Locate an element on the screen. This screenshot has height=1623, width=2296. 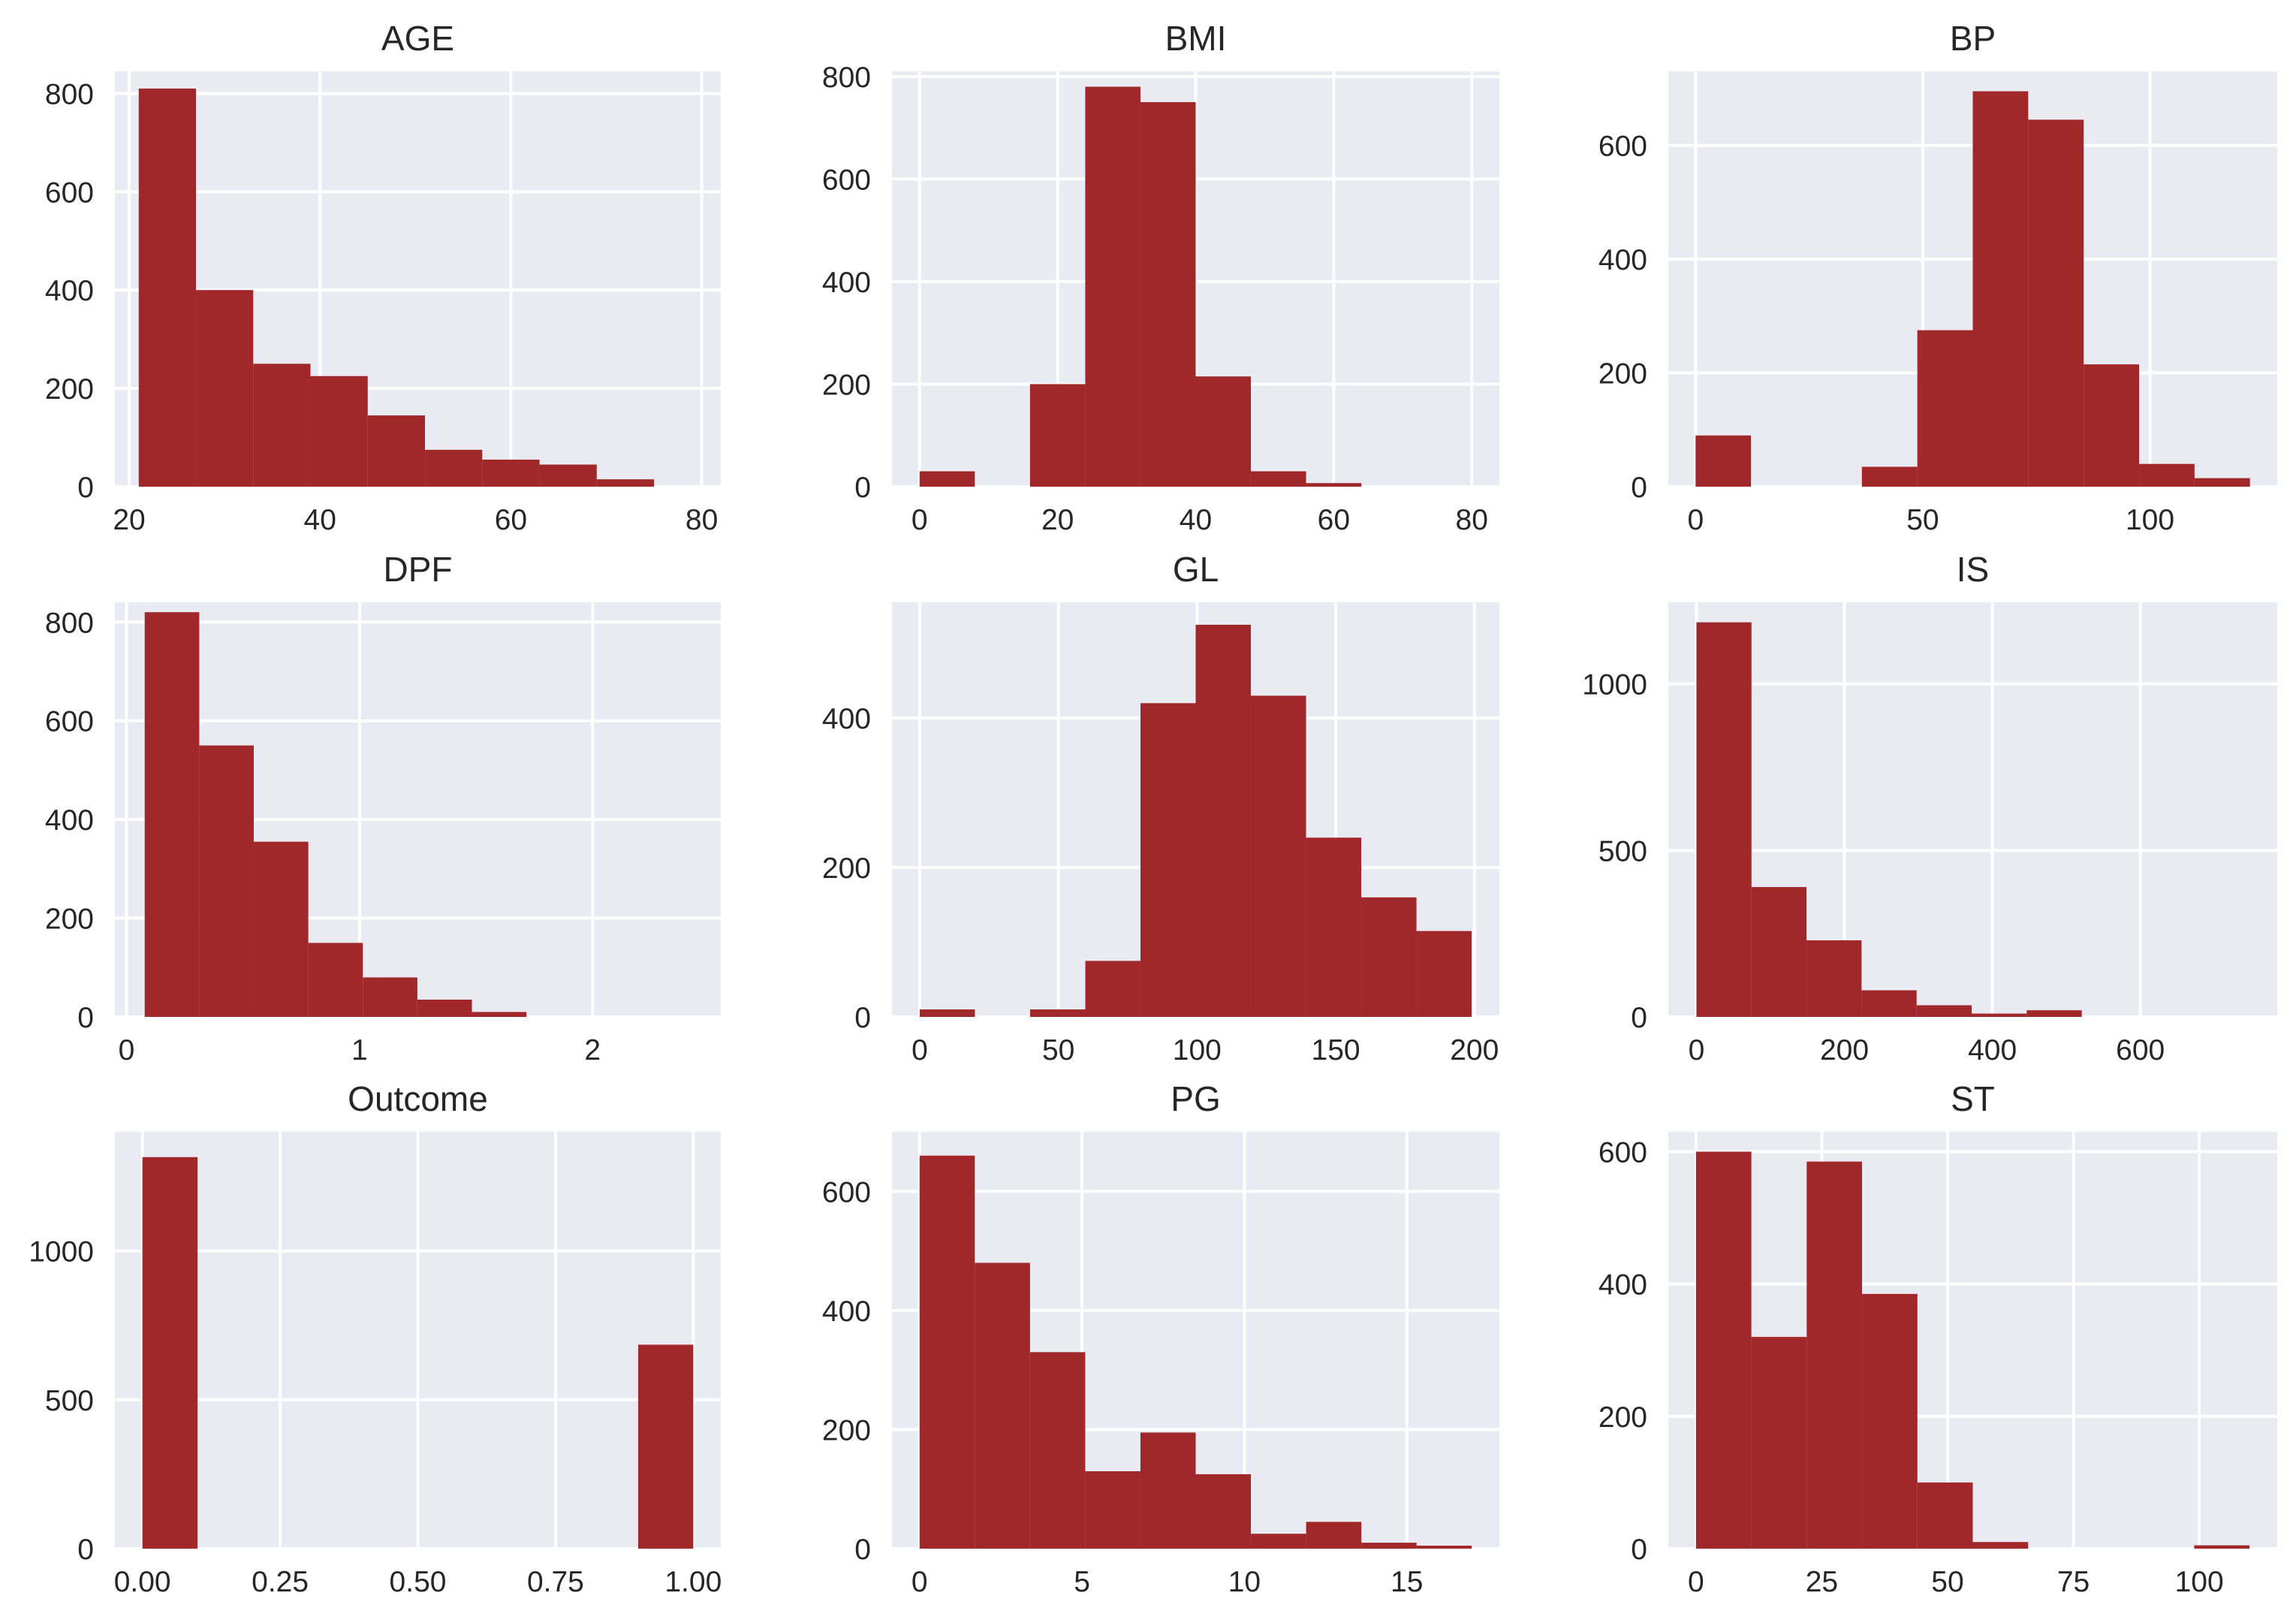
chart-title-dpf: DPF is located at coordinates (418, 569).